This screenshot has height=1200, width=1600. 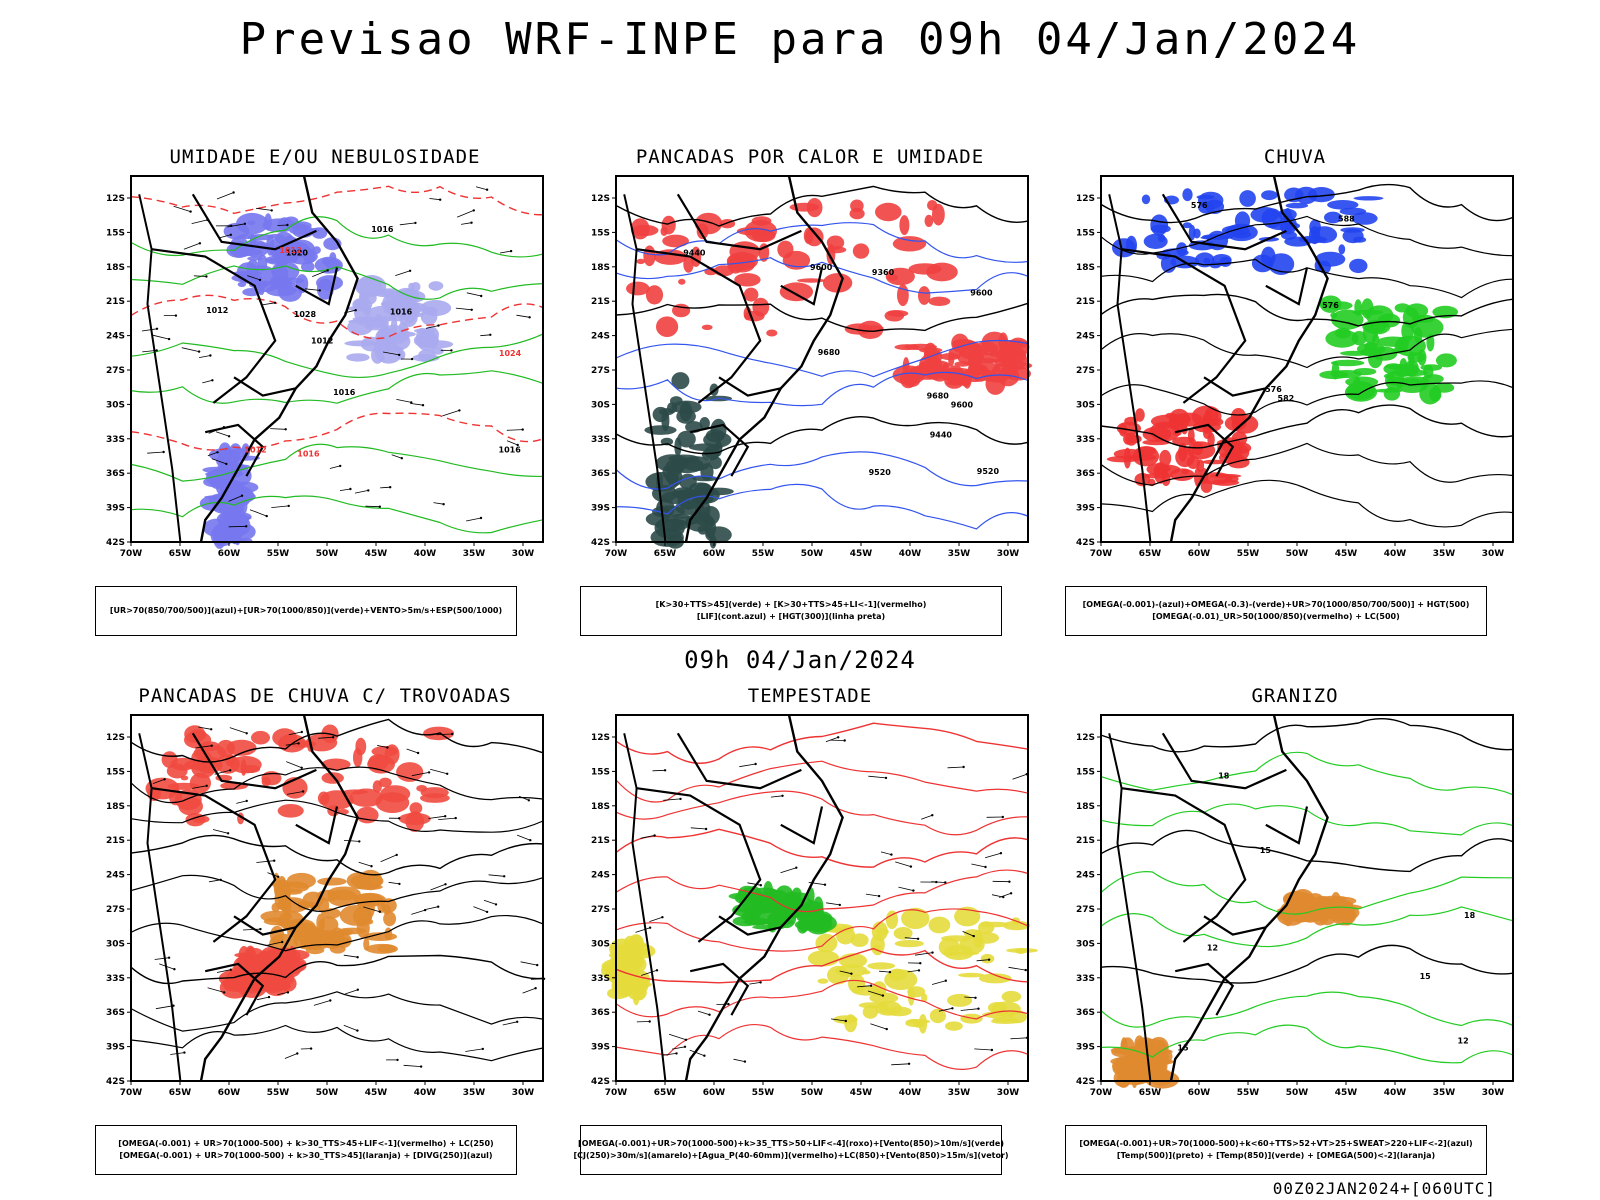 I want to click on lat-label: 36S, so click(x=115, y=474).